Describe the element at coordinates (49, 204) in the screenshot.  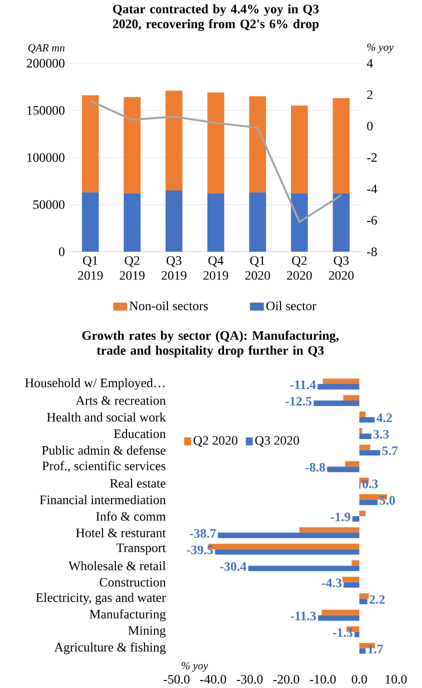
I see `y-tick-label: 50000` at that location.